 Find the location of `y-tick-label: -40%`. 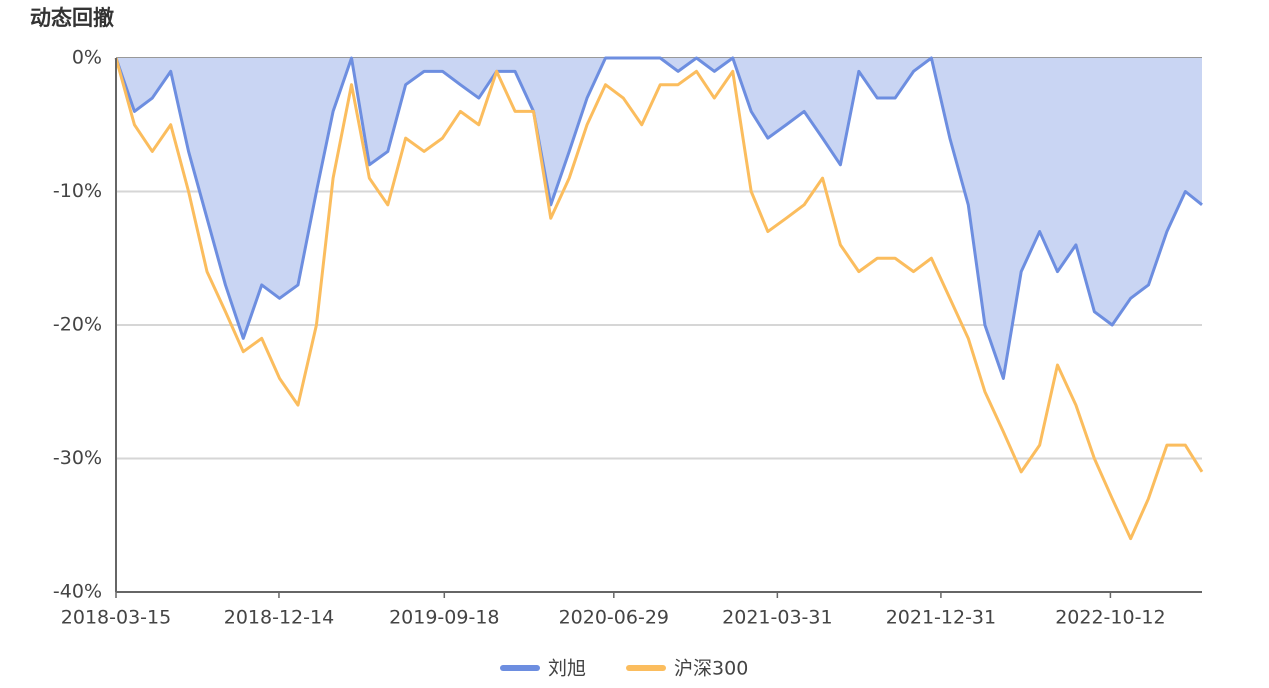

y-tick-label: -40% is located at coordinates (77, 592).